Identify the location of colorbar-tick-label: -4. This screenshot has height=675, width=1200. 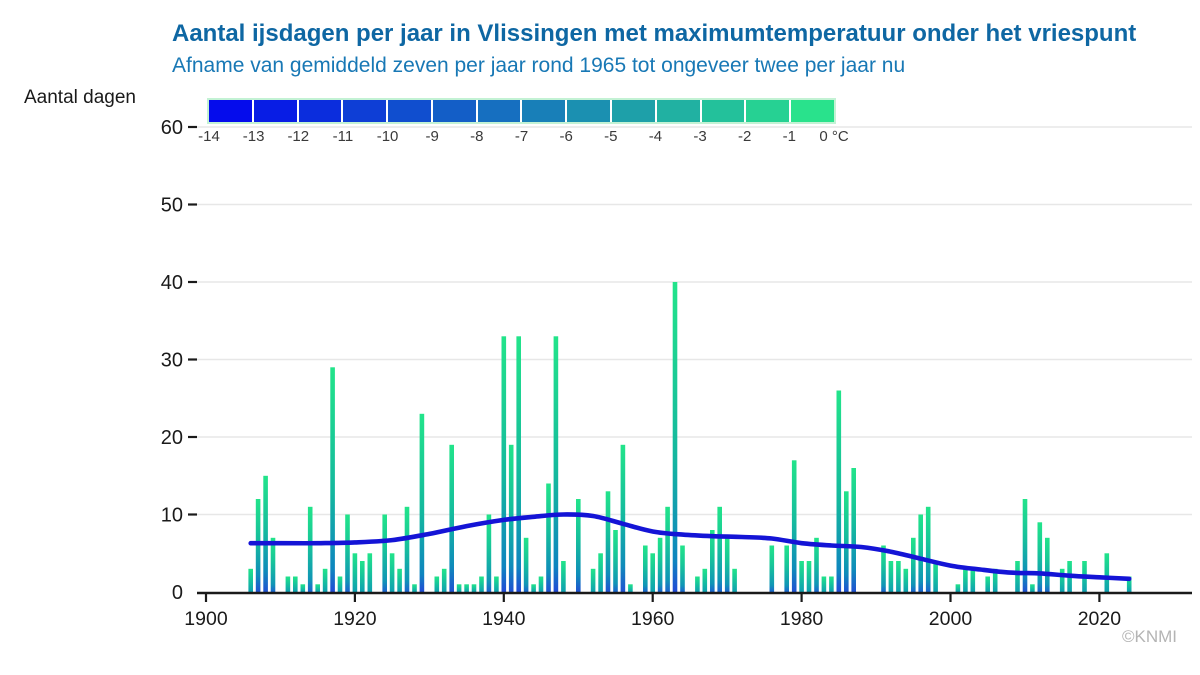
(655, 136).